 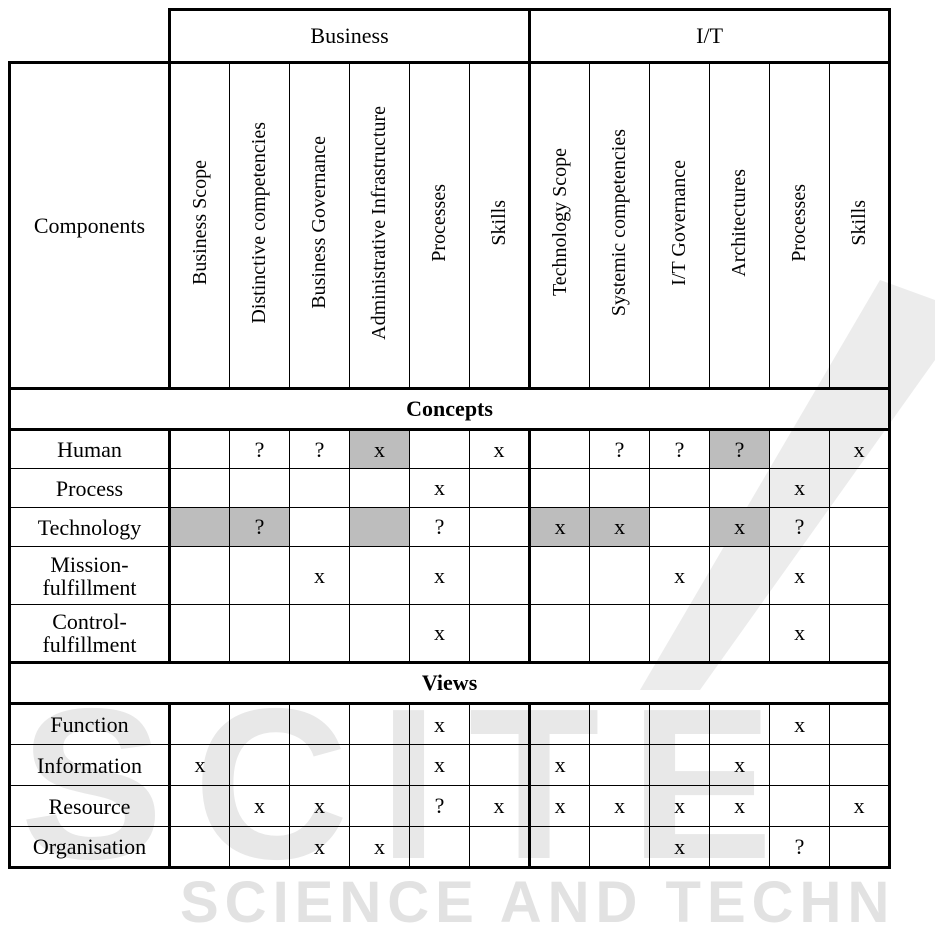 What do you see at coordinates (89, 806) in the screenshot?
I see `row-label: Resource` at bounding box center [89, 806].